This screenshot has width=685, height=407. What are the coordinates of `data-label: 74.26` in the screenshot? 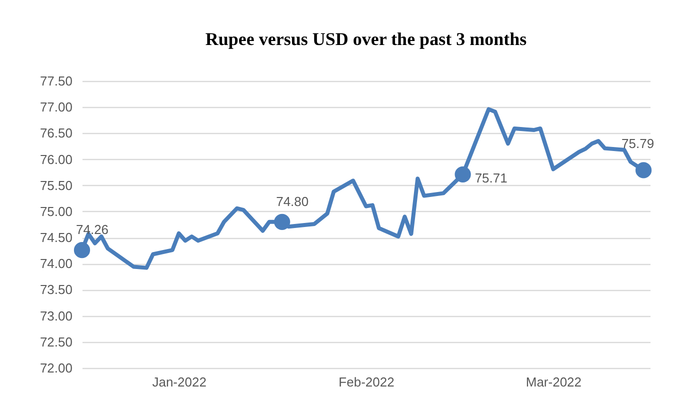 It's located at (92, 230).